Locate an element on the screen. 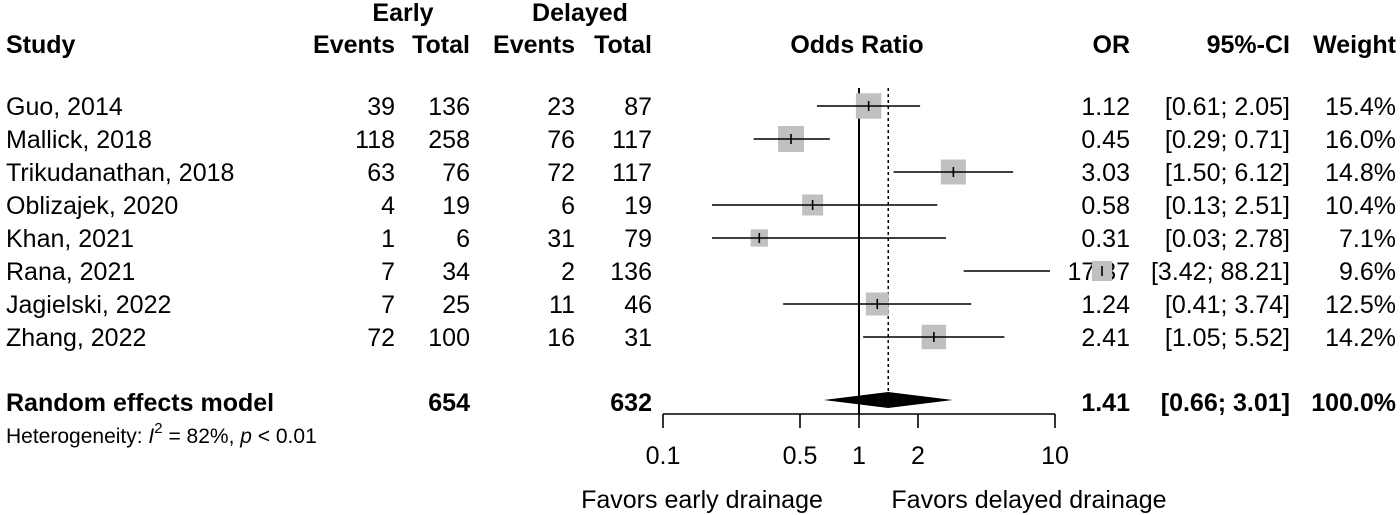 This screenshot has height=515, width=1400. favors-early-label: Favors early drainage is located at coordinates (702, 500).